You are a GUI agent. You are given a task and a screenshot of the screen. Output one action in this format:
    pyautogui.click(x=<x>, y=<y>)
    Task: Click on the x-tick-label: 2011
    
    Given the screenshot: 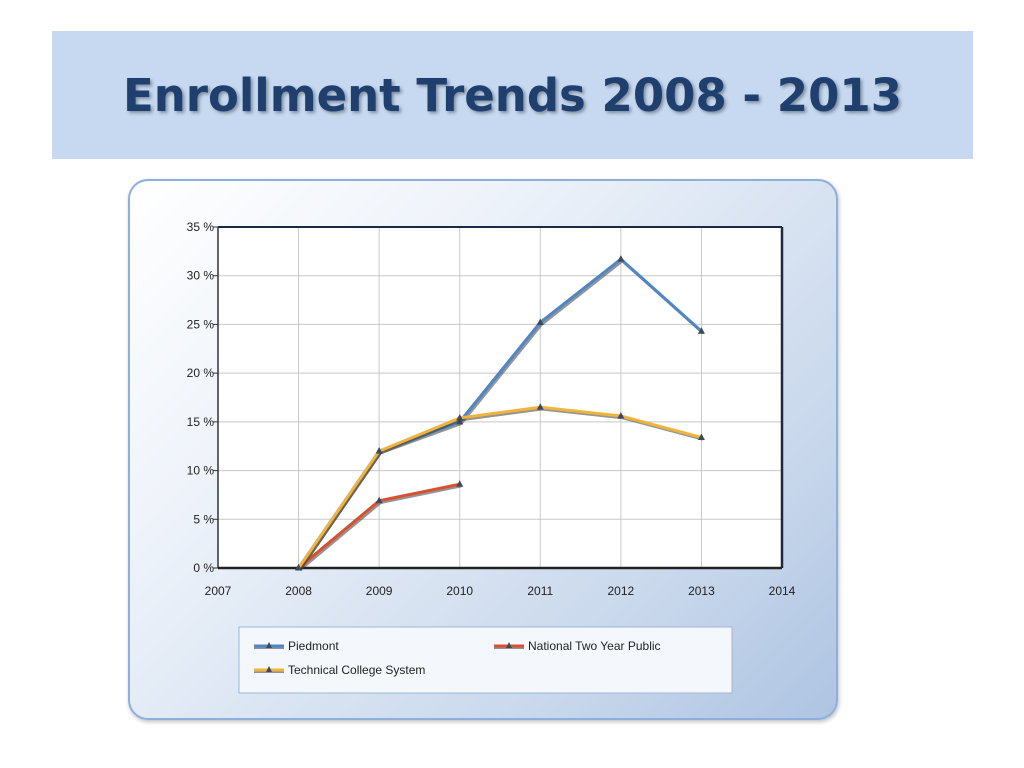 What is the action you would take?
    pyautogui.click(x=540, y=591)
    